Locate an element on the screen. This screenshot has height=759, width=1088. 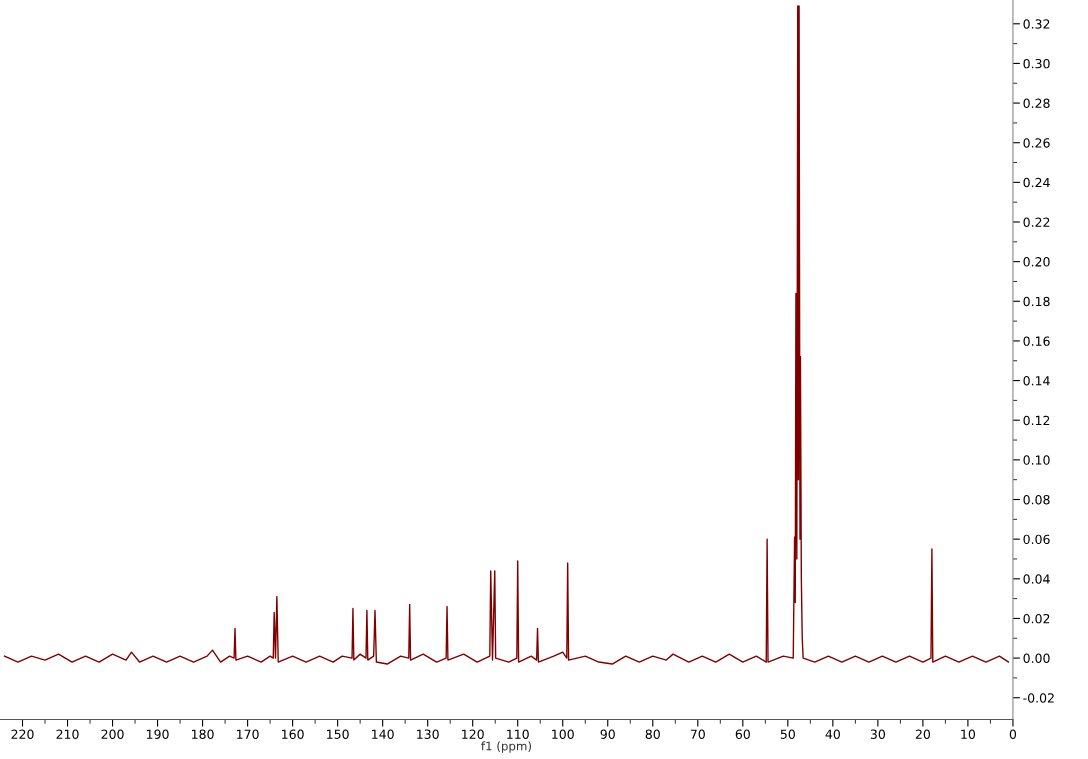
x-tick-label: 220 is located at coordinates (22, 734).